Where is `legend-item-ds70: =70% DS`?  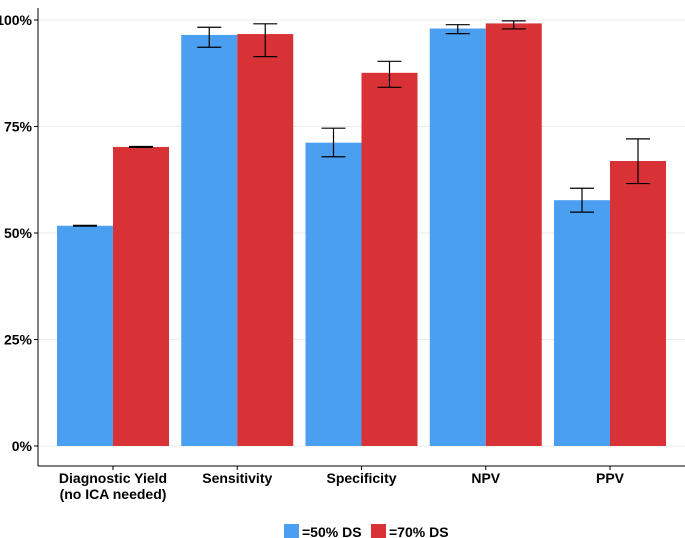 legend-item-ds70: =70% DS is located at coordinates (410, 531).